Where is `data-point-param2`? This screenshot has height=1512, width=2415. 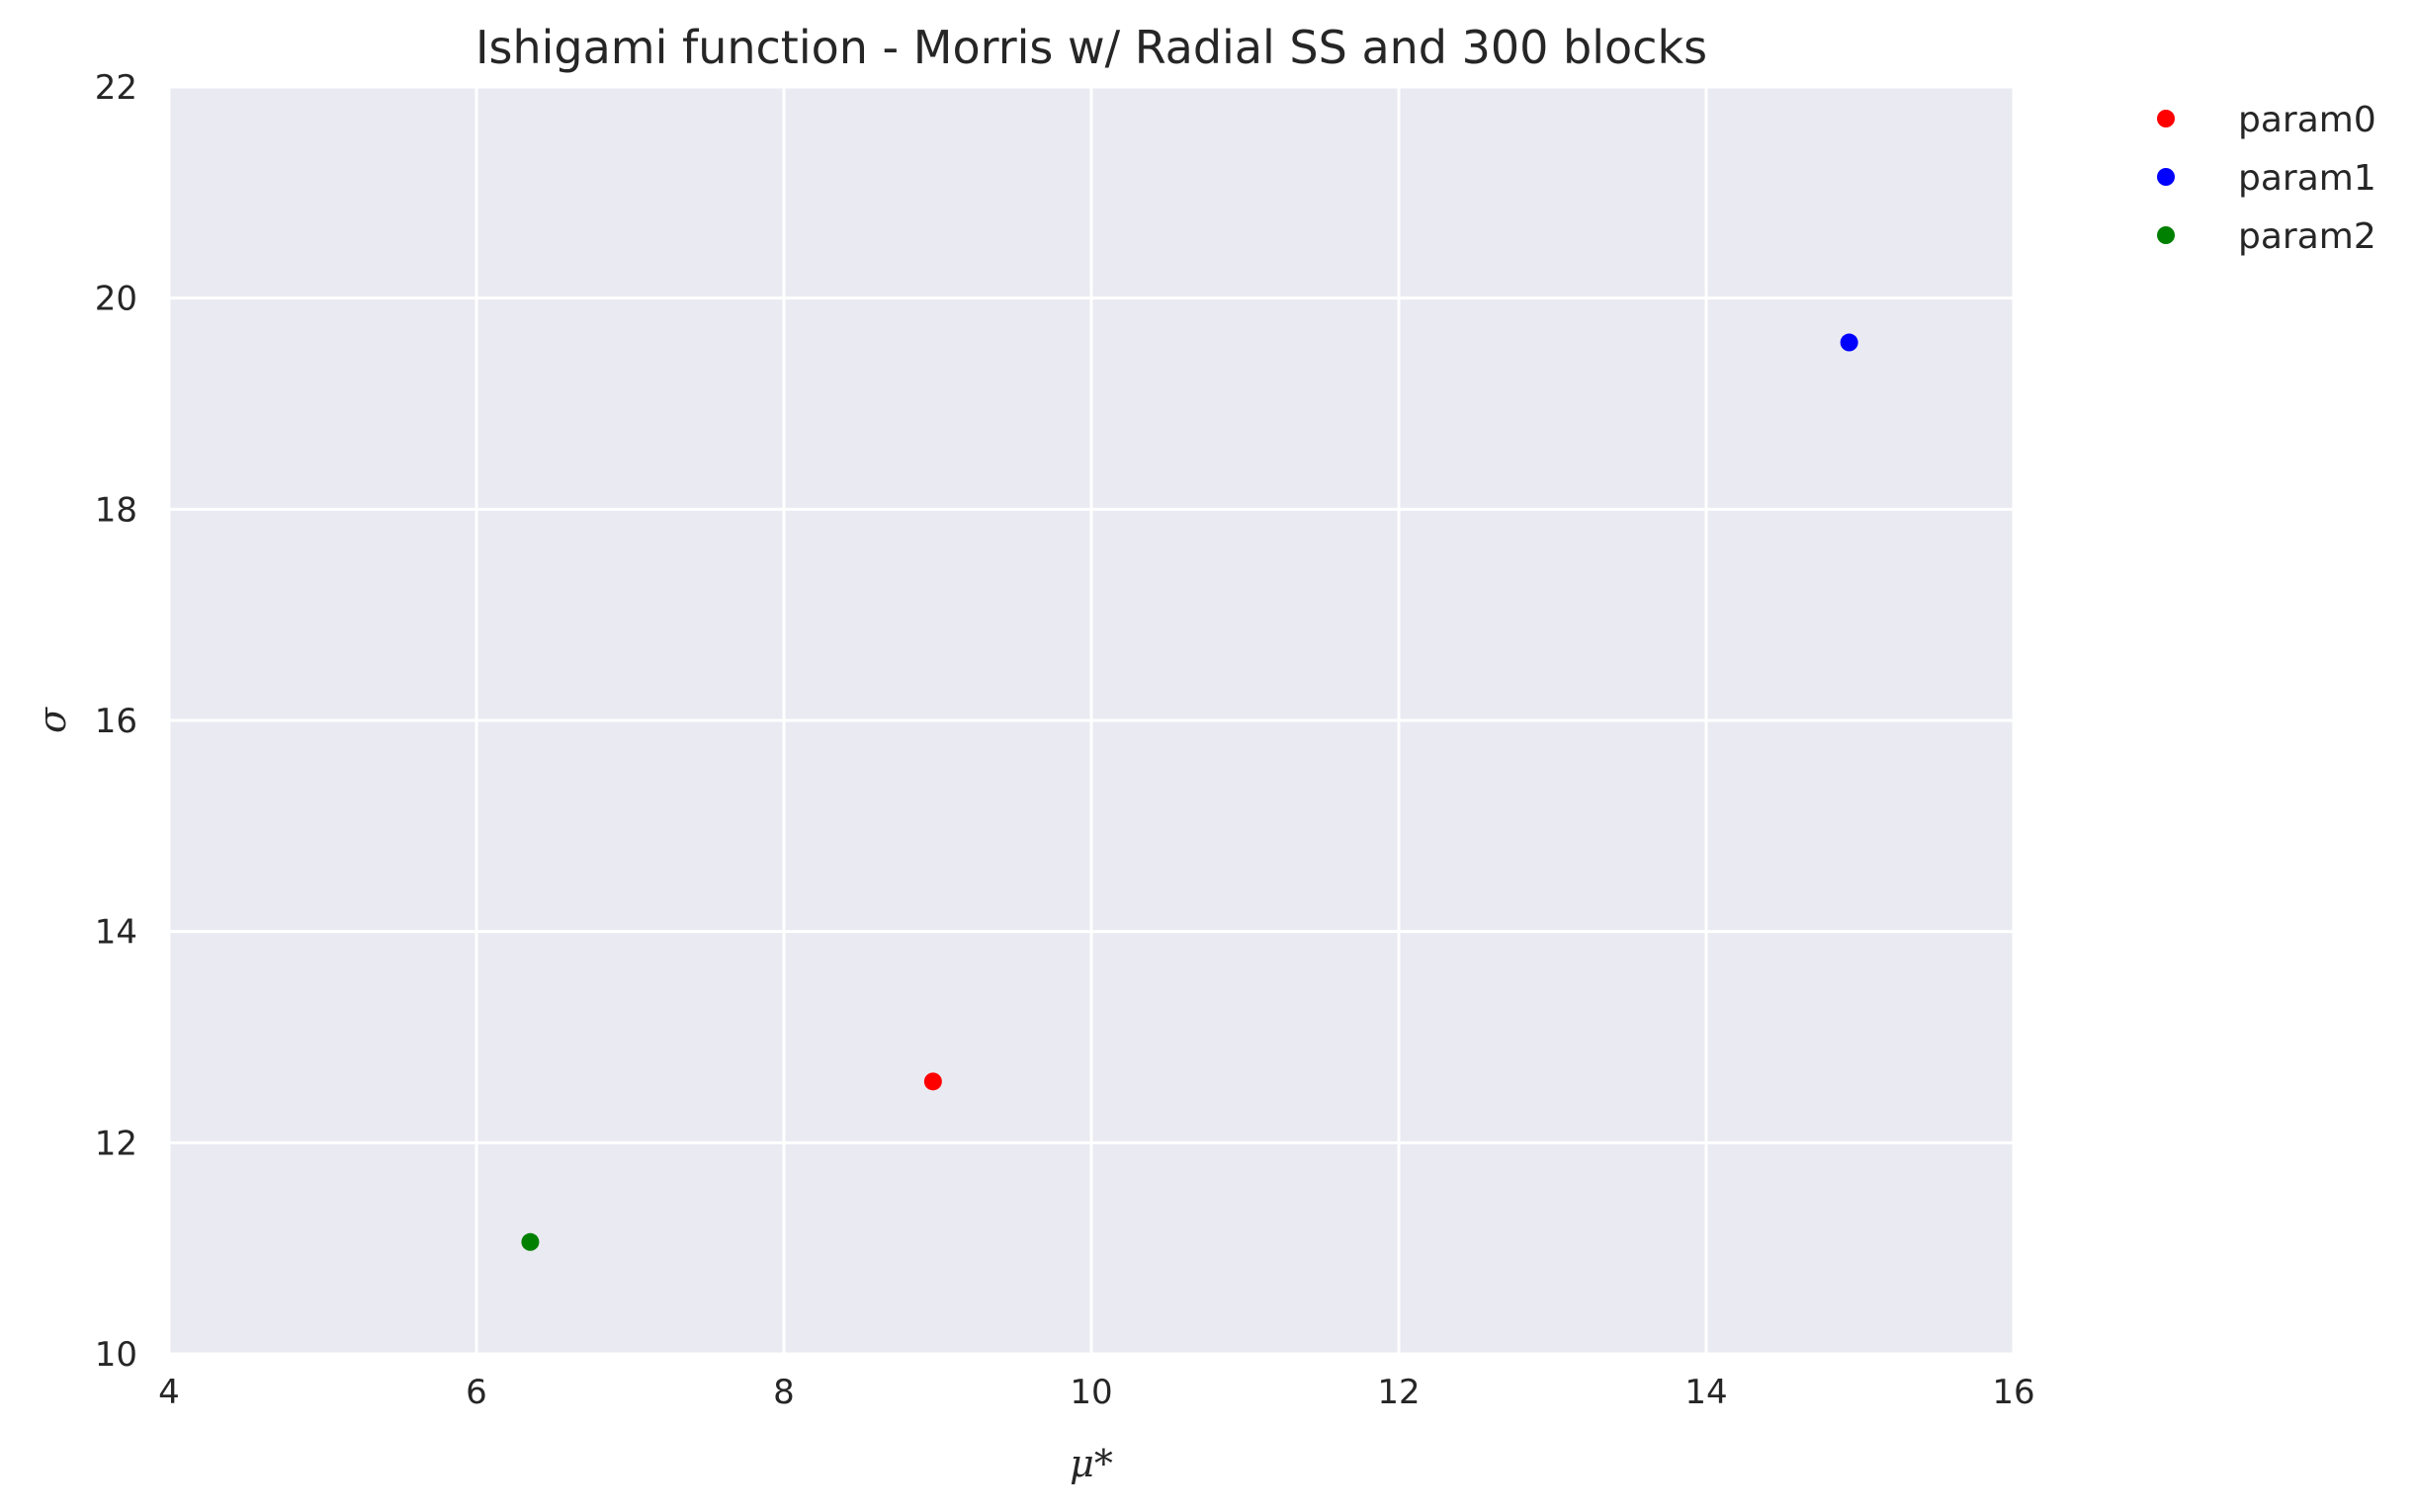
data-point-param2 is located at coordinates (530, 1241).